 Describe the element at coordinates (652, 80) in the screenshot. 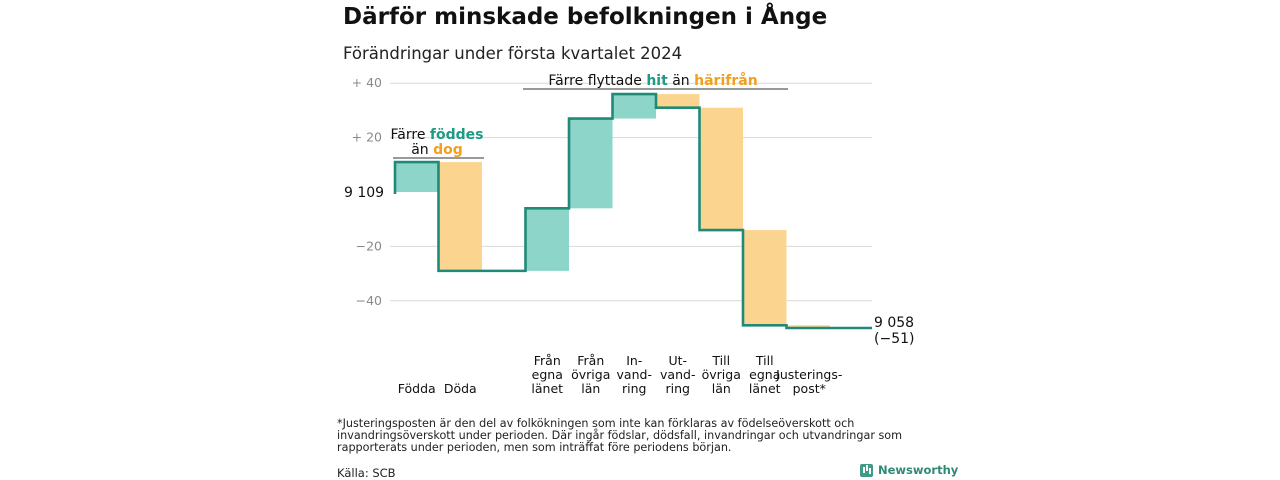

I see `annotation-2-text: Färre flyttade hit än härifrån` at that location.